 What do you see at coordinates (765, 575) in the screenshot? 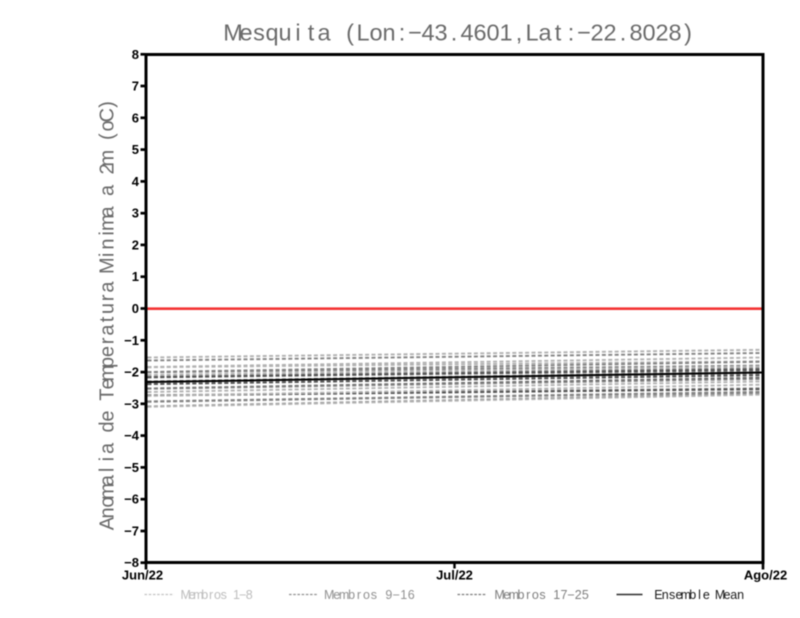
I see `svg-text: Ago/22` at bounding box center [765, 575].